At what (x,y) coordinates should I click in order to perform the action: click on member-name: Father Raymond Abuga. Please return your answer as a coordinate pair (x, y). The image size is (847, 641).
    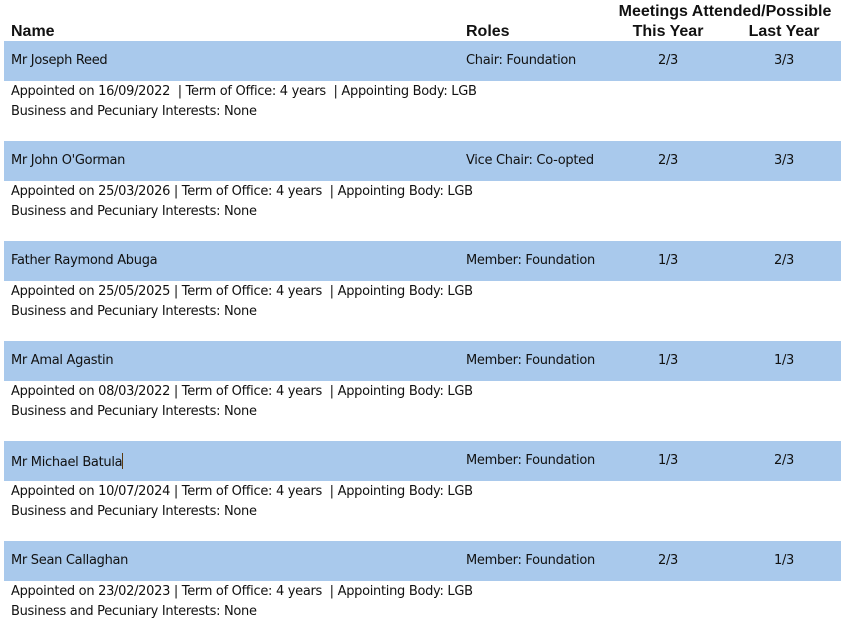
    Looking at the image, I should click on (84, 260).